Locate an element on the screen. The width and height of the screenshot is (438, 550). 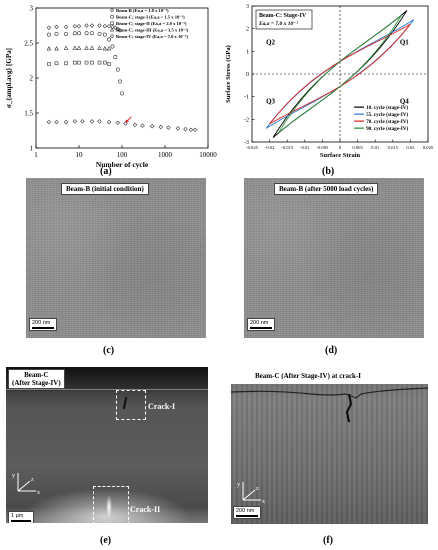
x-tick-label-b: -0.005 is located at coordinates (322, 147).